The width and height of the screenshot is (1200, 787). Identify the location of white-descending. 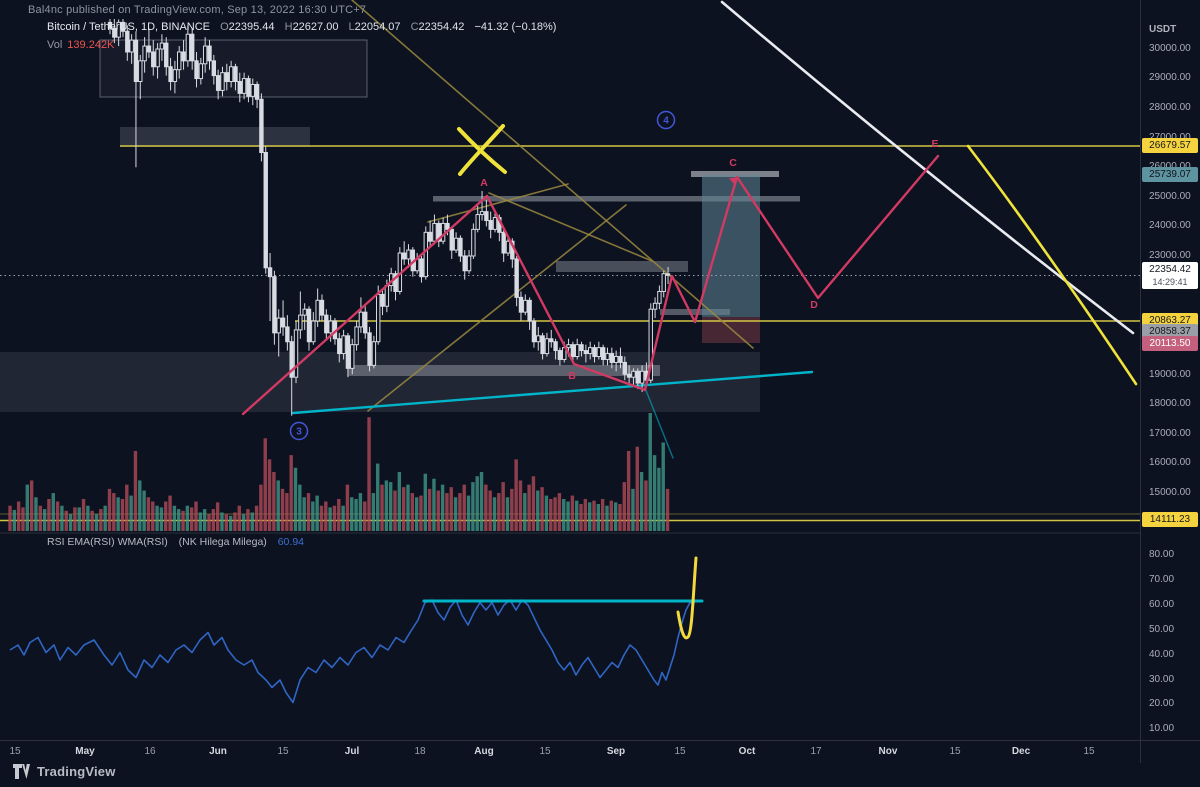
(927, 167).